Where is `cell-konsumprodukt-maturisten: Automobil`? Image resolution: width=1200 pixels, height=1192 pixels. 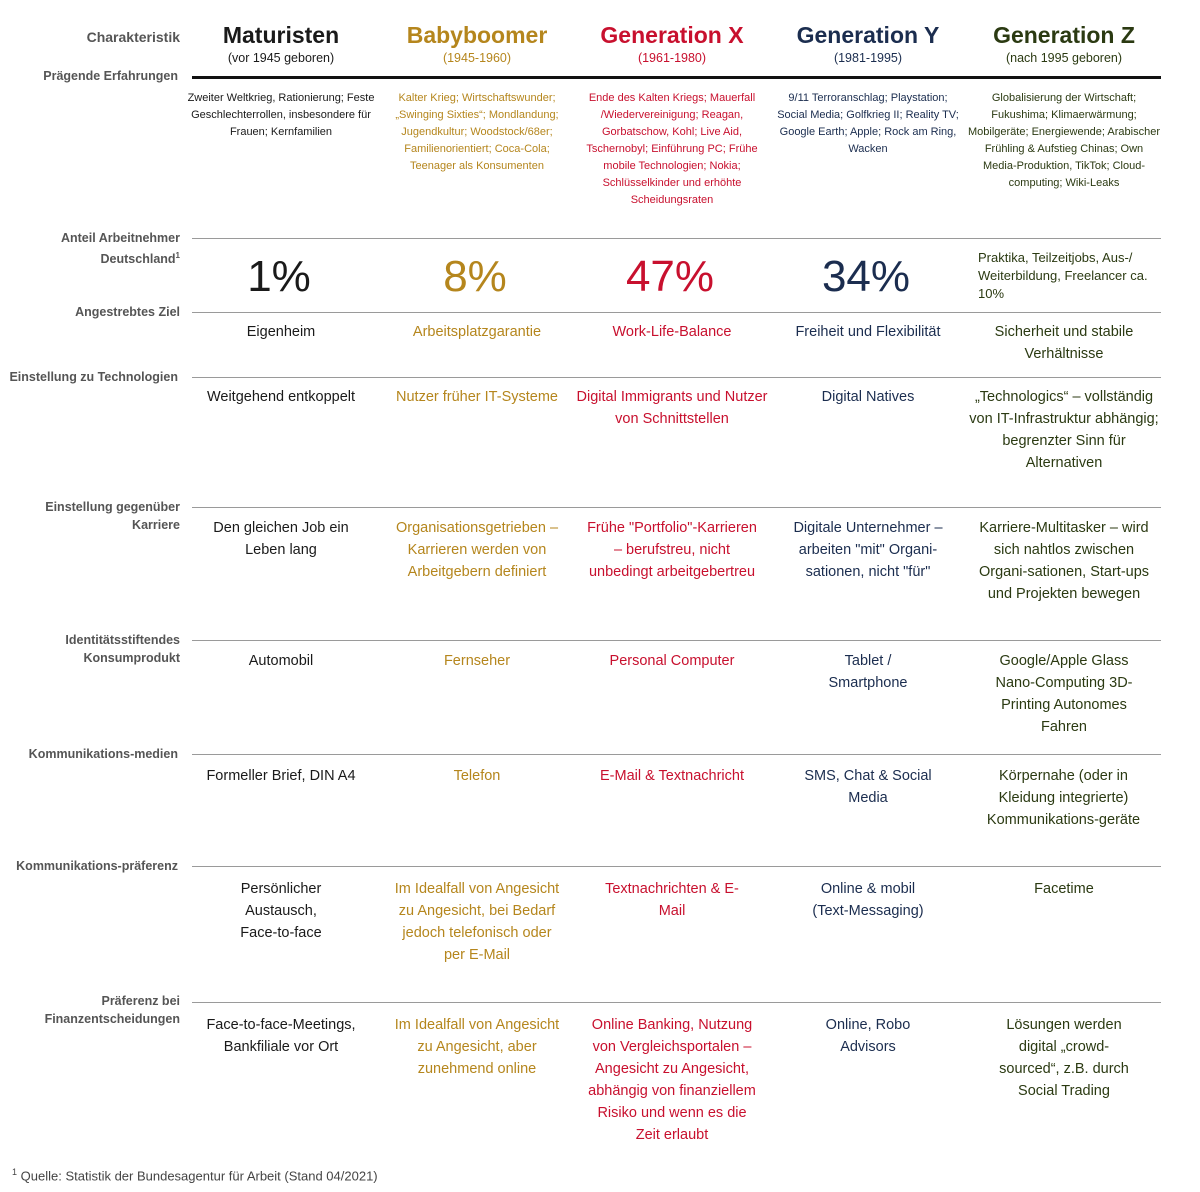 cell-konsumprodukt-maturisten: Automobil is located at coordinates (281, 661).